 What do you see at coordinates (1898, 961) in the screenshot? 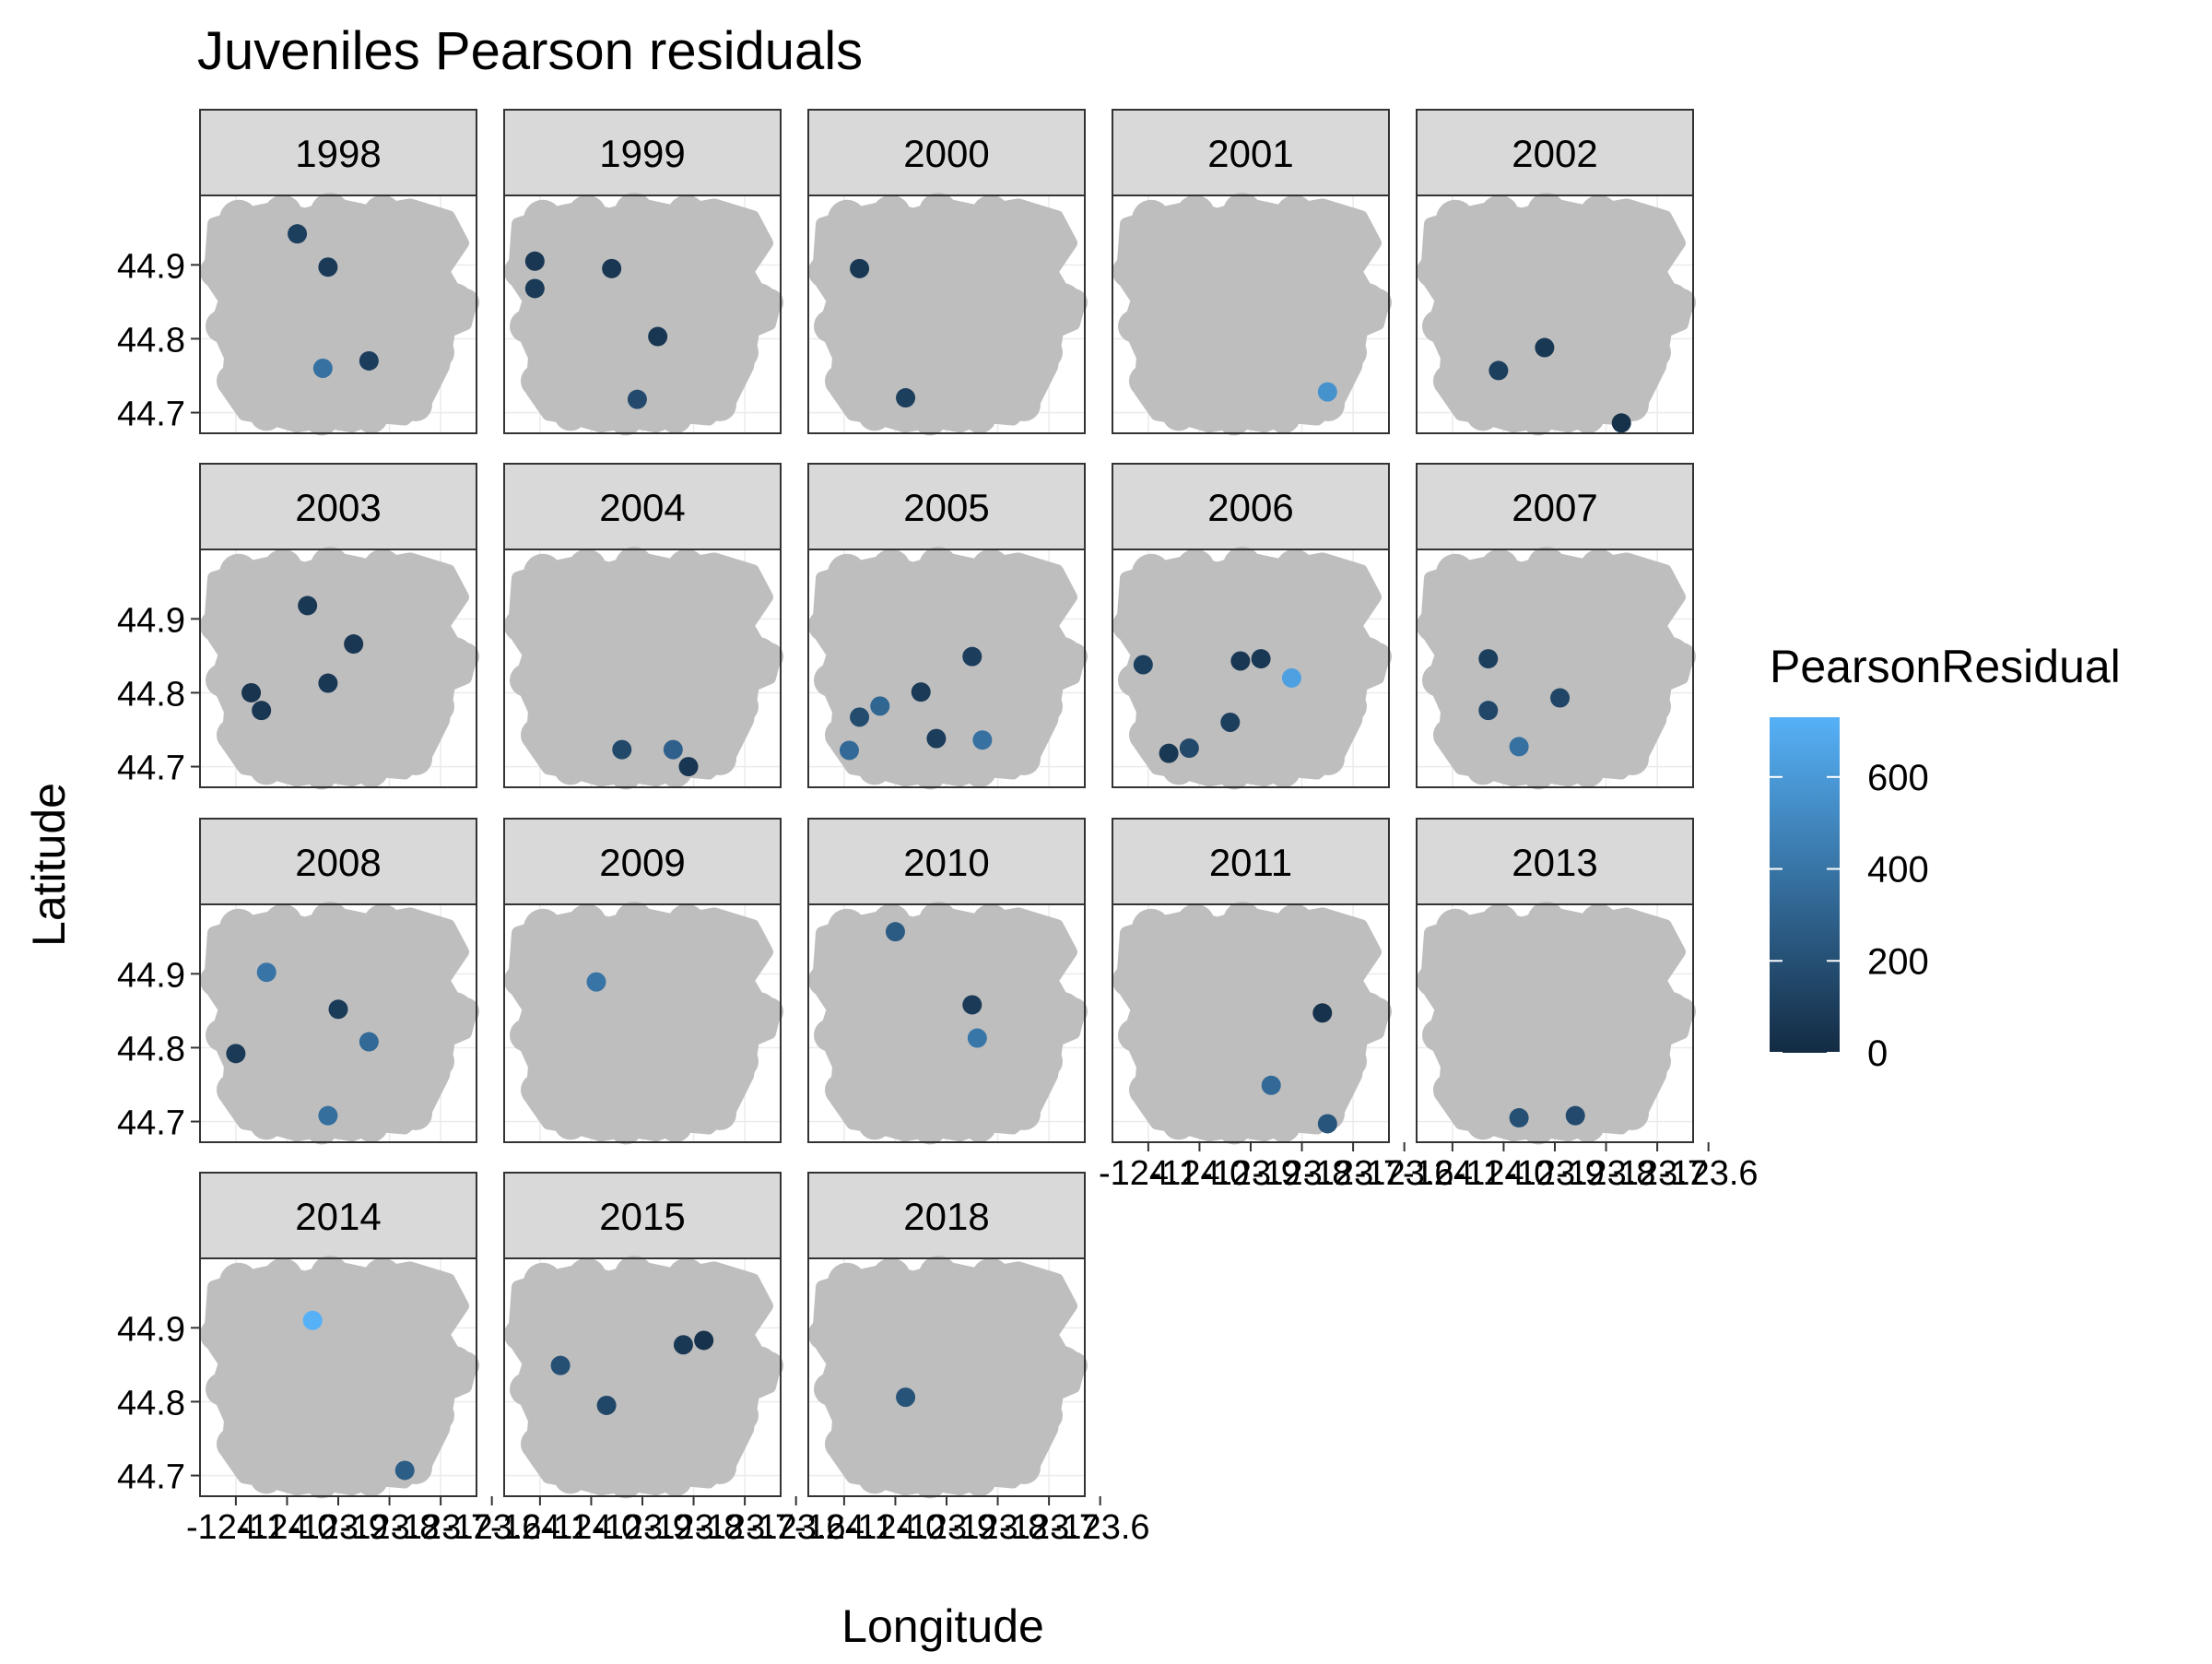
I see `legend-tick-label: 200` at bounding box center [1898, 961].